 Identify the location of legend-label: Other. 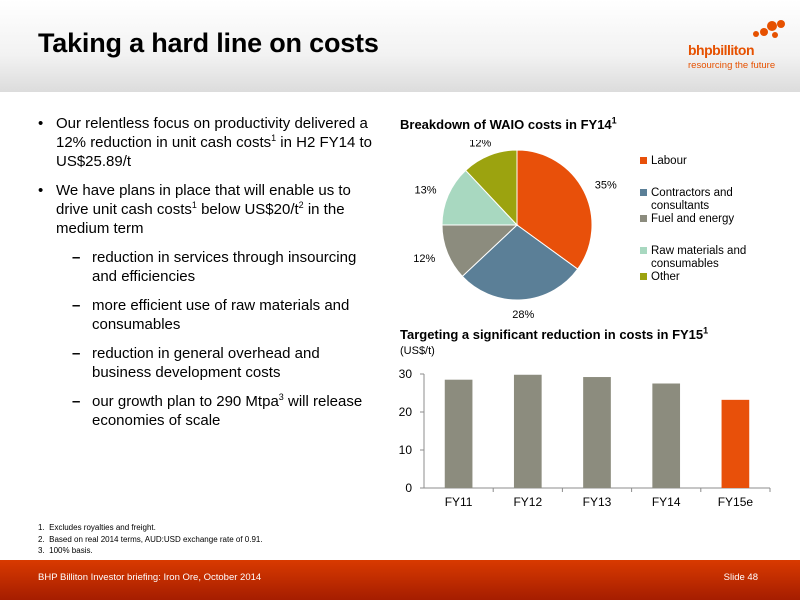
(665, 277).